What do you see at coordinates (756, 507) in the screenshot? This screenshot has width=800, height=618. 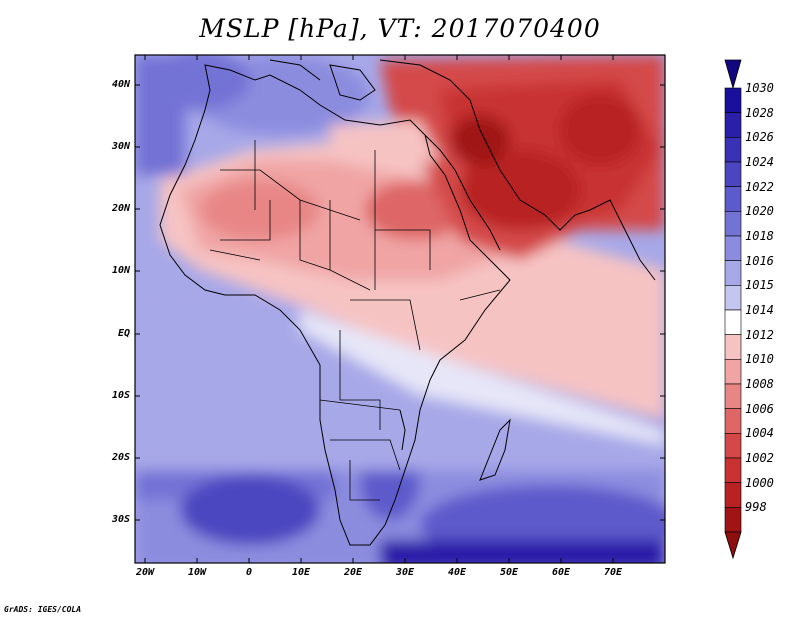 I see `colorbar-label: 998` at bounding box center [756, 507].